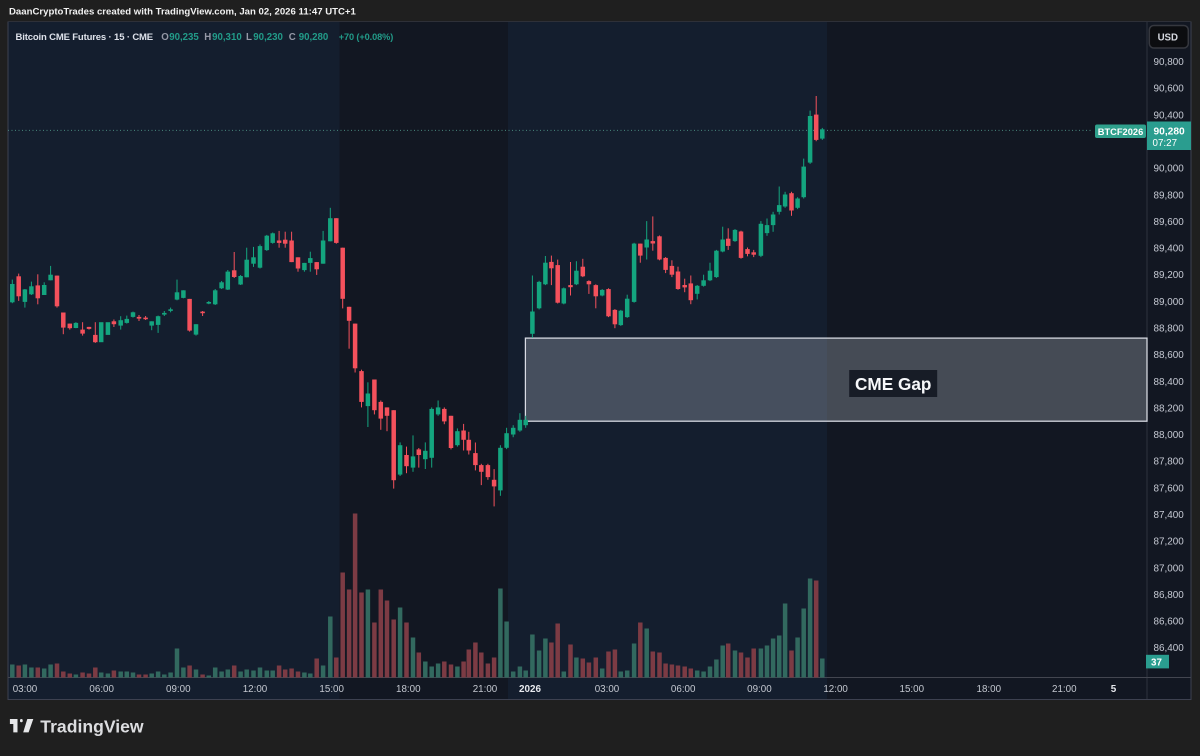 This screenshot has height=756, width=1200. Describe the element at coordinates (1169, 89) in the screenshot. I see `svg-text: 90,600` at that location.